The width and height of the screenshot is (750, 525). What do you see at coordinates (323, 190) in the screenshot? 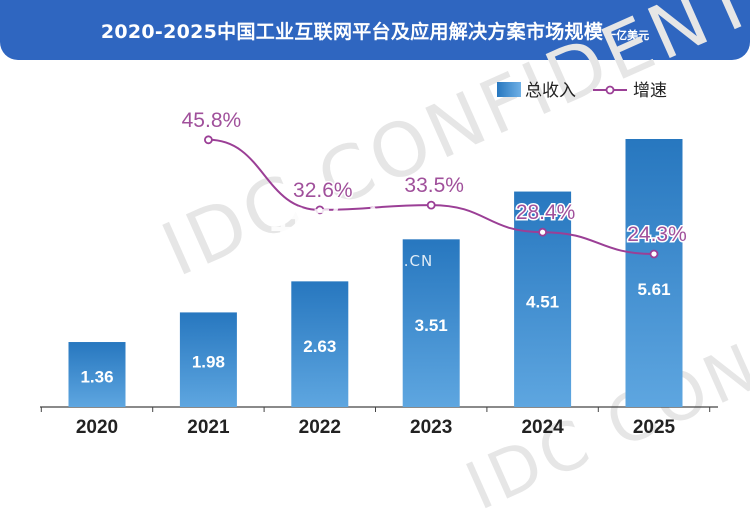
I see `growth-value-label: 32.6%` at bounding box center [323, 190].